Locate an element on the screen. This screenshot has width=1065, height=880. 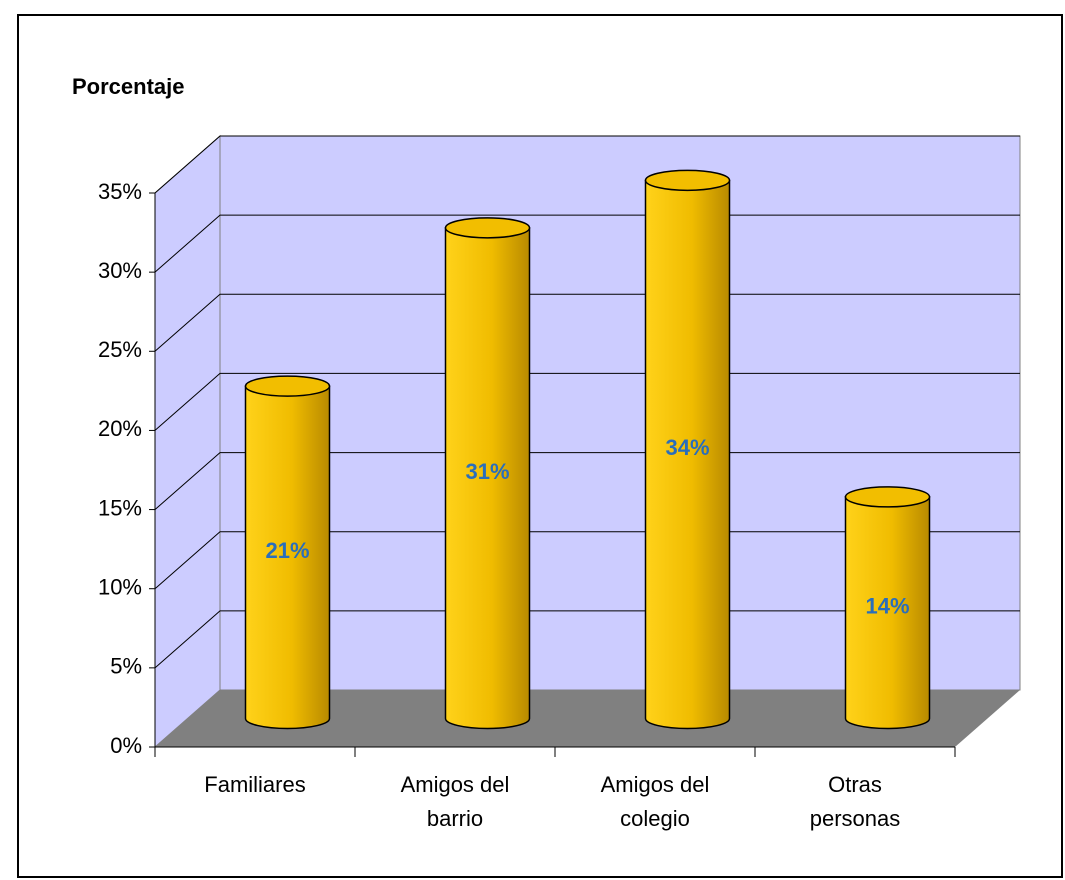
y-tick-label: 15% is located at coordinates (120, 507).